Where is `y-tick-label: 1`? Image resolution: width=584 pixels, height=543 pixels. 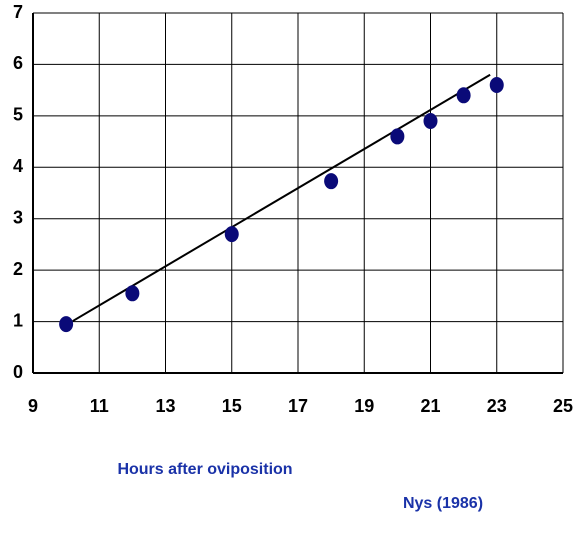 y-tick-label: 1 is located at coordinates (18, 320).